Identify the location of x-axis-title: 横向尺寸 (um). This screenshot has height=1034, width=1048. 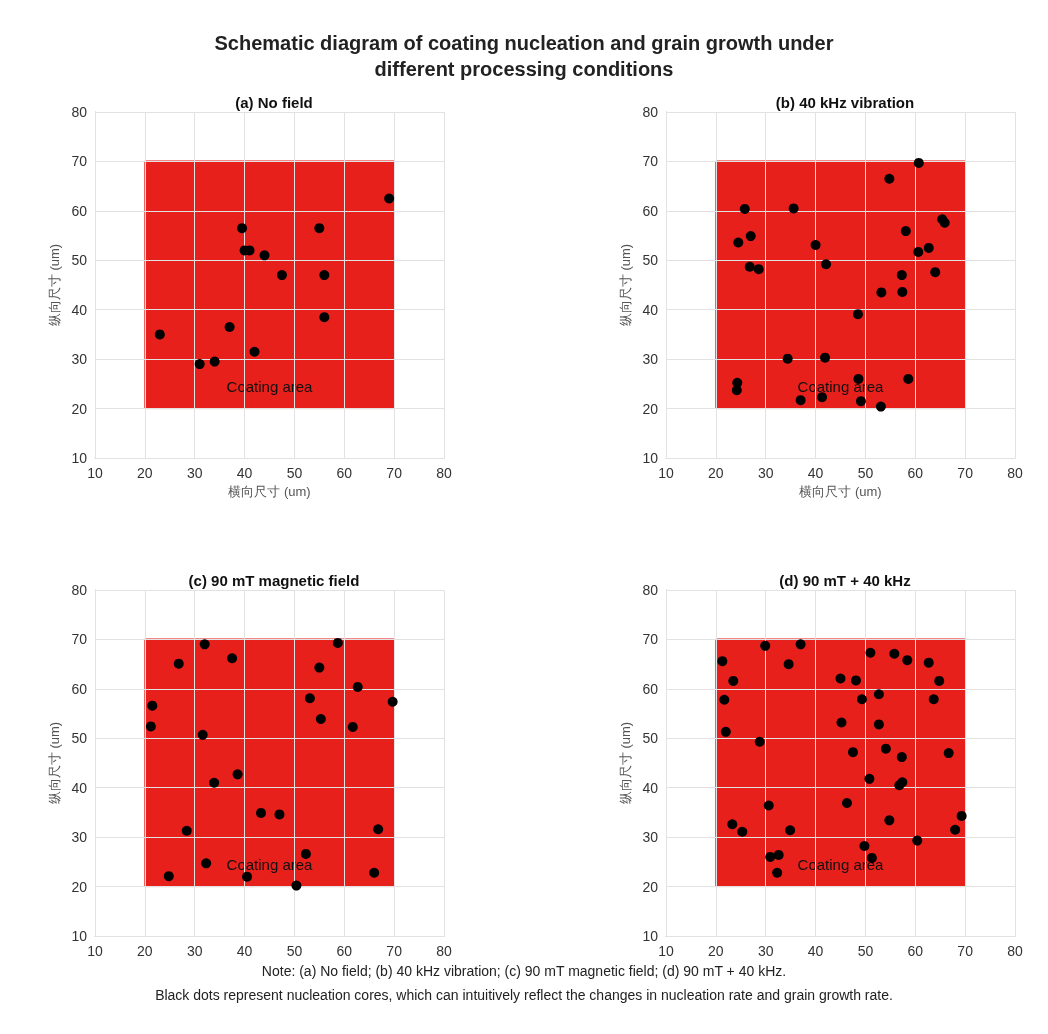
(840, 491).